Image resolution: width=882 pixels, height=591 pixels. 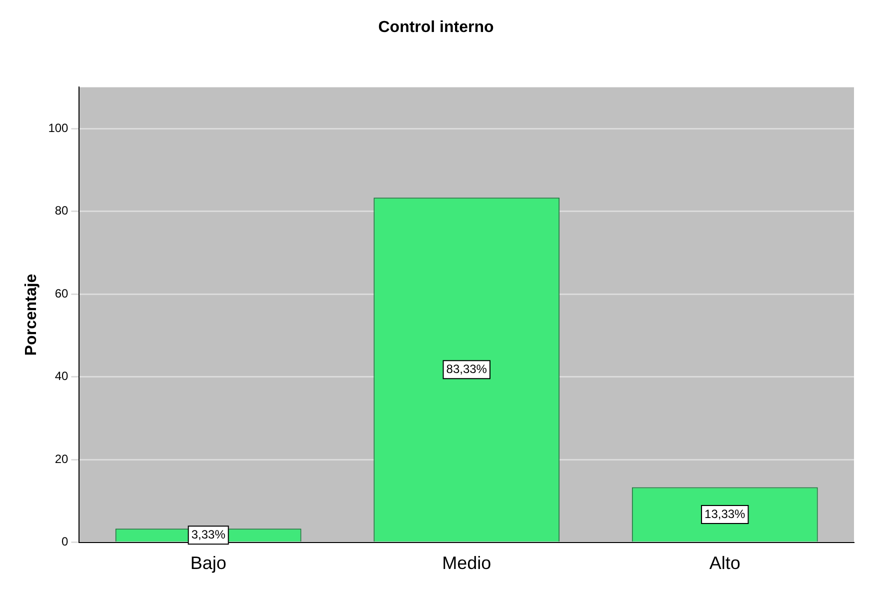 What do you see at coordinates (467, 369) in the screenshot?
I see `data-label: 83,33%` at bounding box center [467, 369].